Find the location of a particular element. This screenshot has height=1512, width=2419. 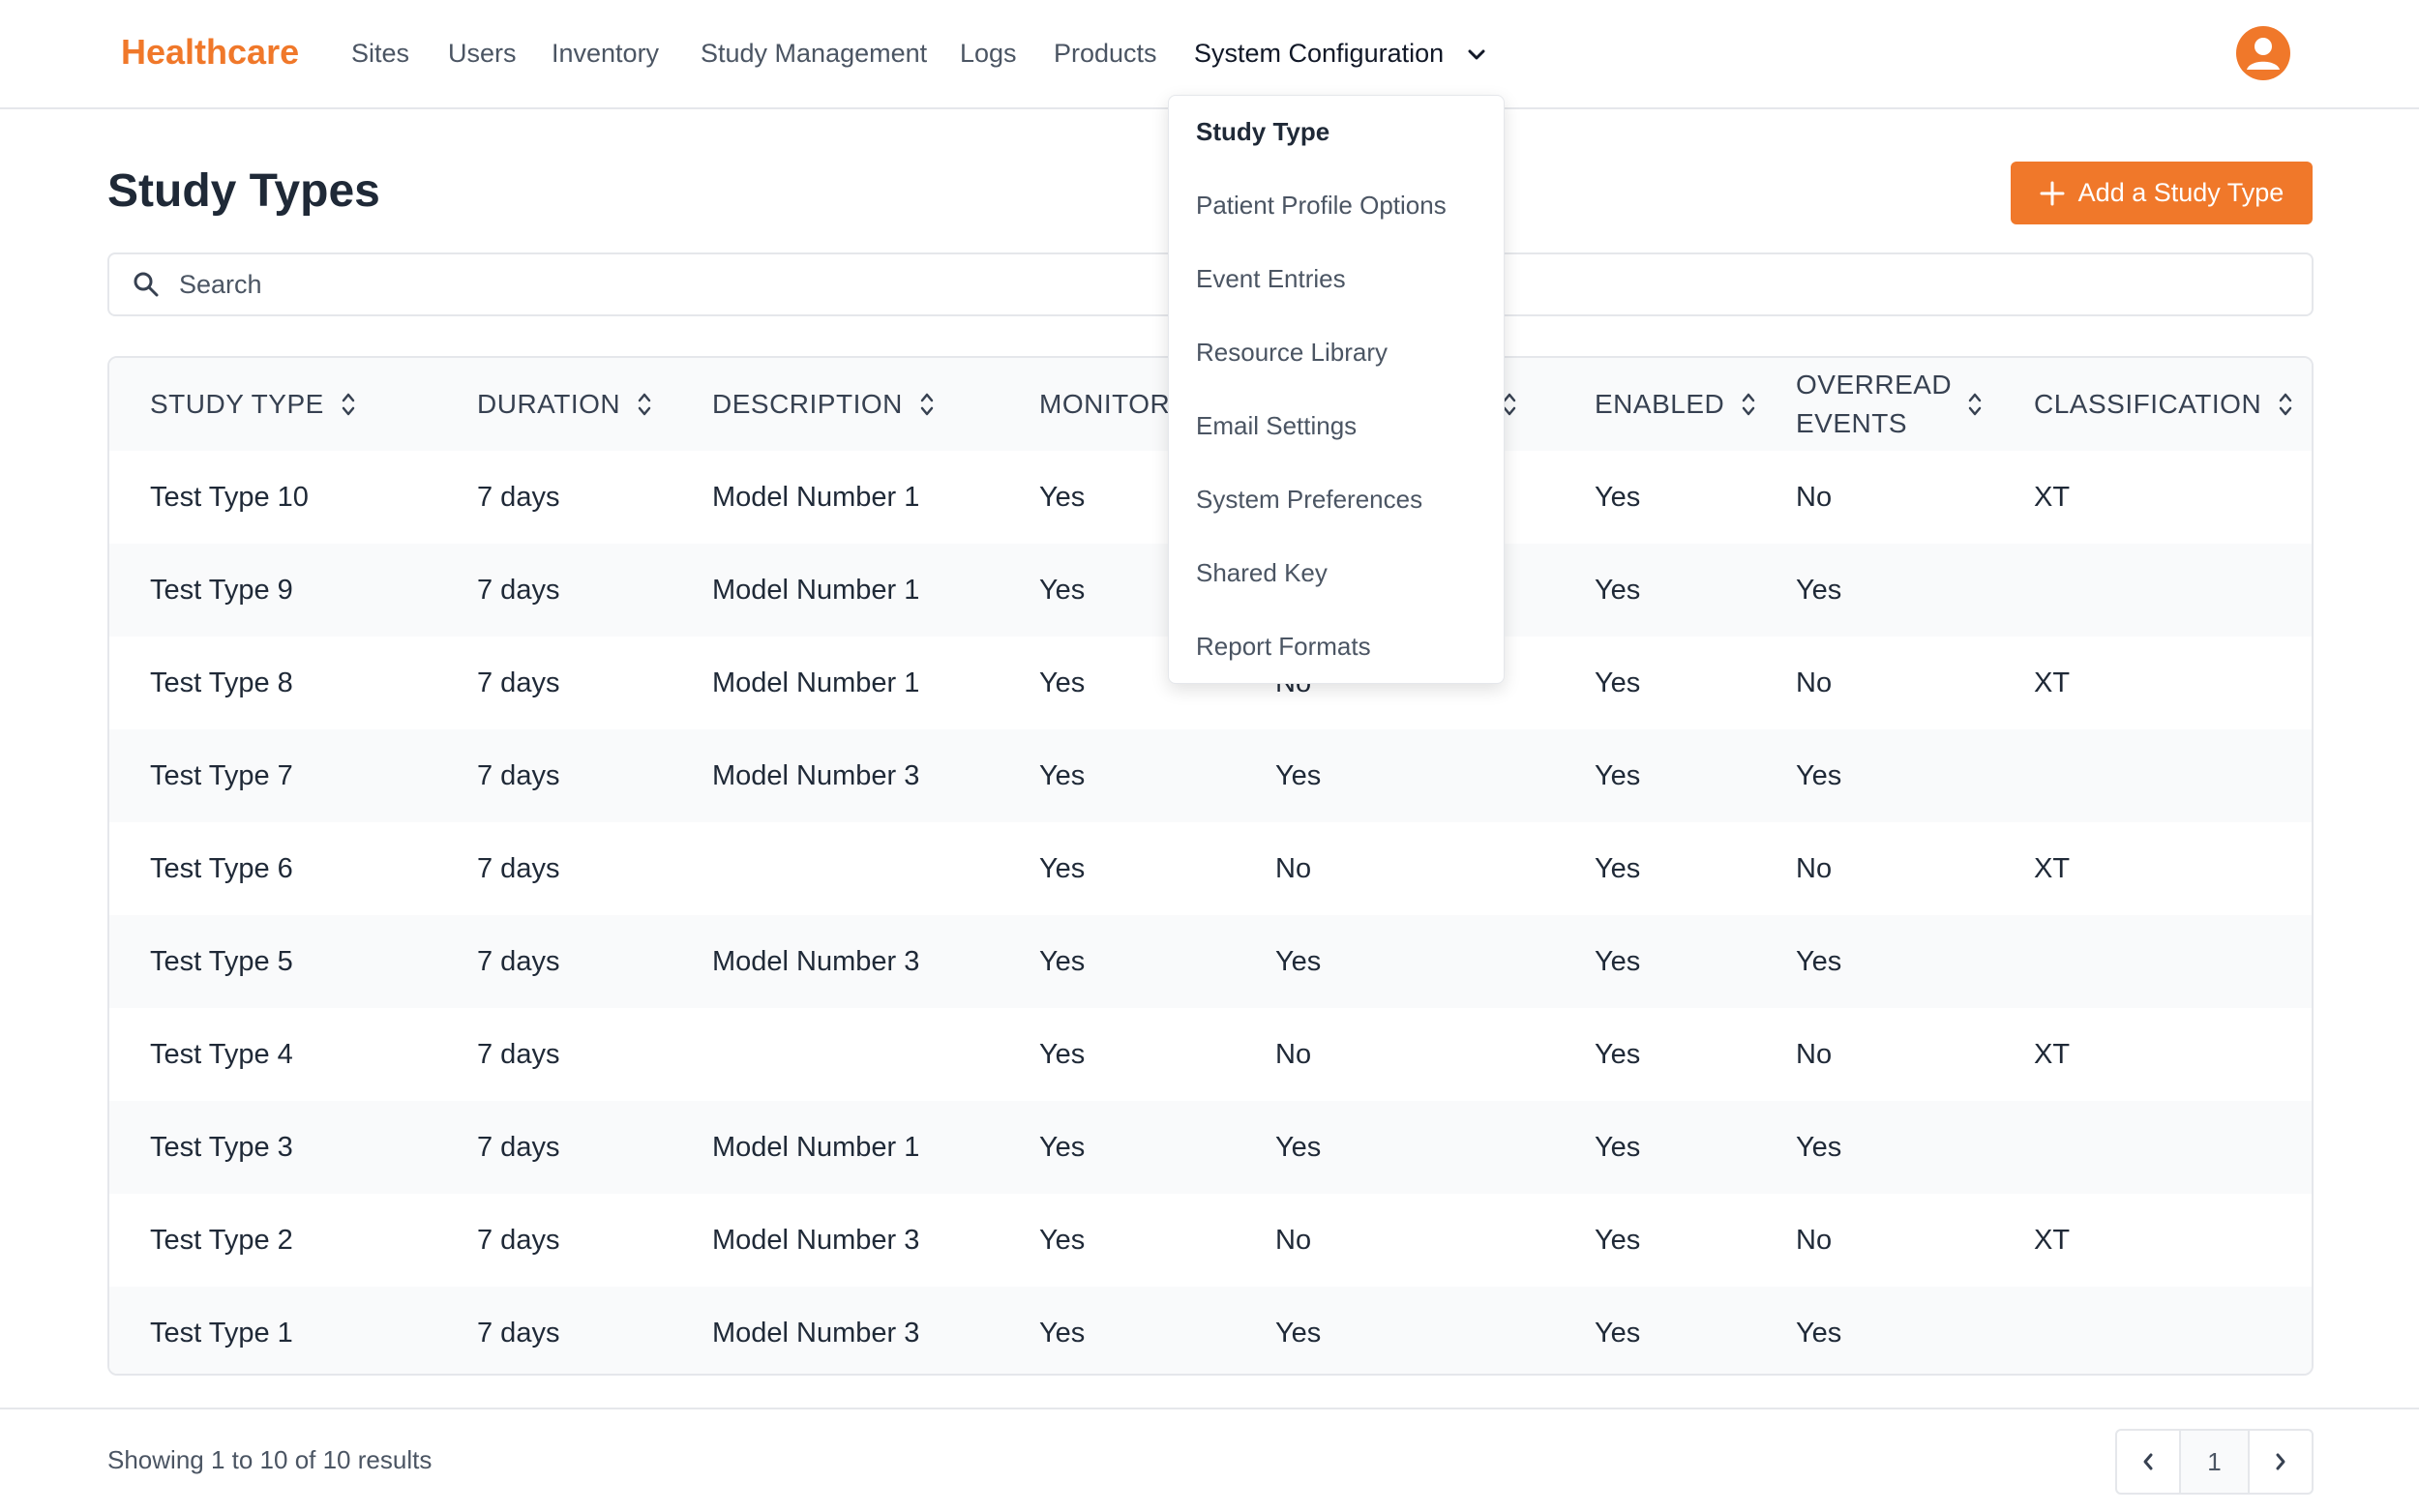

column-header-enabled: ENABLED is located at coordinates (1675, 405).